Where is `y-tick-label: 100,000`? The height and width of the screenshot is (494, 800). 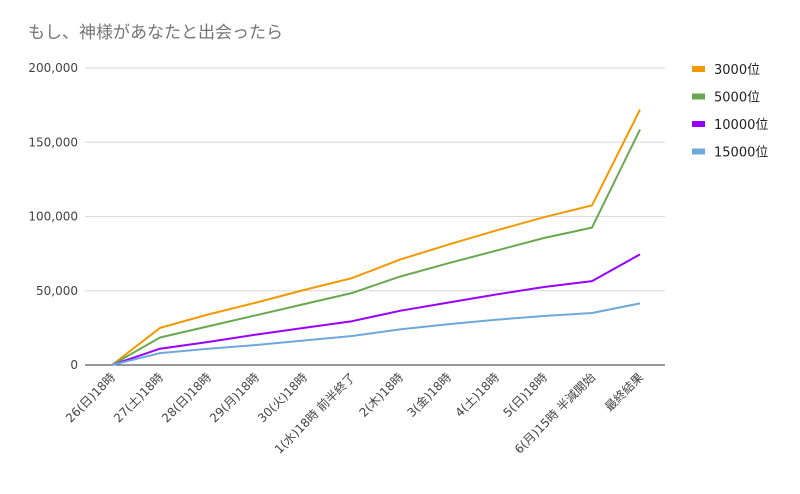 y-tick-label: 100,000 is located at coordinates (53, 217).